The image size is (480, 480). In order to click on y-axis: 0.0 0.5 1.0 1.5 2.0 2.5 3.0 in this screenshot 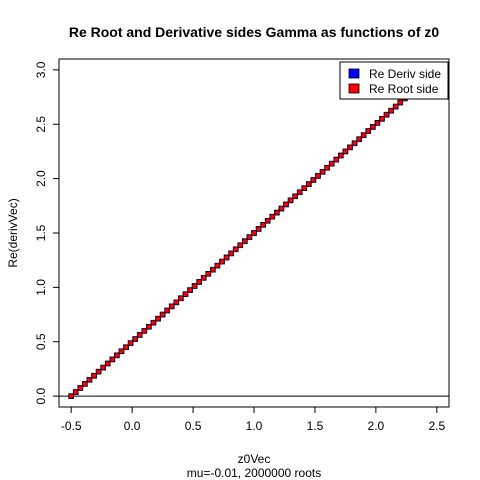, I will do `click(46, 232)`.